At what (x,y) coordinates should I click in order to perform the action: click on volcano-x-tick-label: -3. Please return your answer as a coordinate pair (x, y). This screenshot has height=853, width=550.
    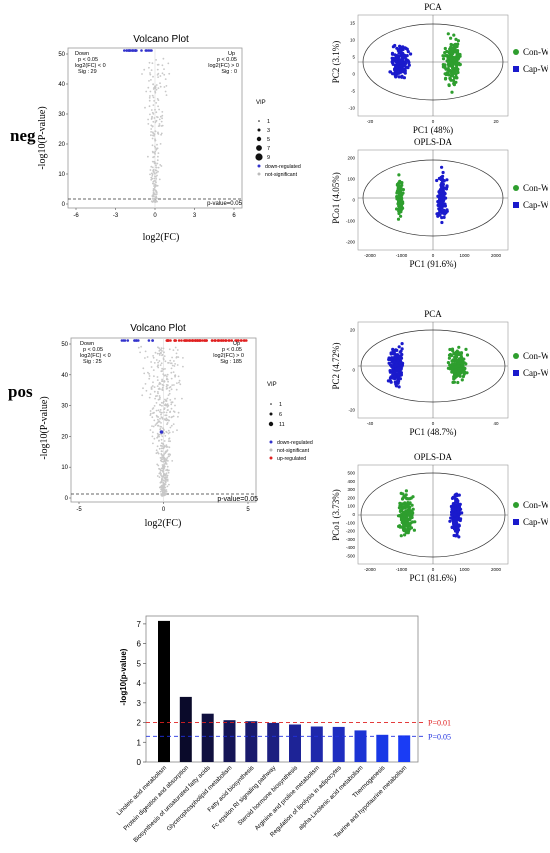
    Looking at the image, I should click on (116, 216).